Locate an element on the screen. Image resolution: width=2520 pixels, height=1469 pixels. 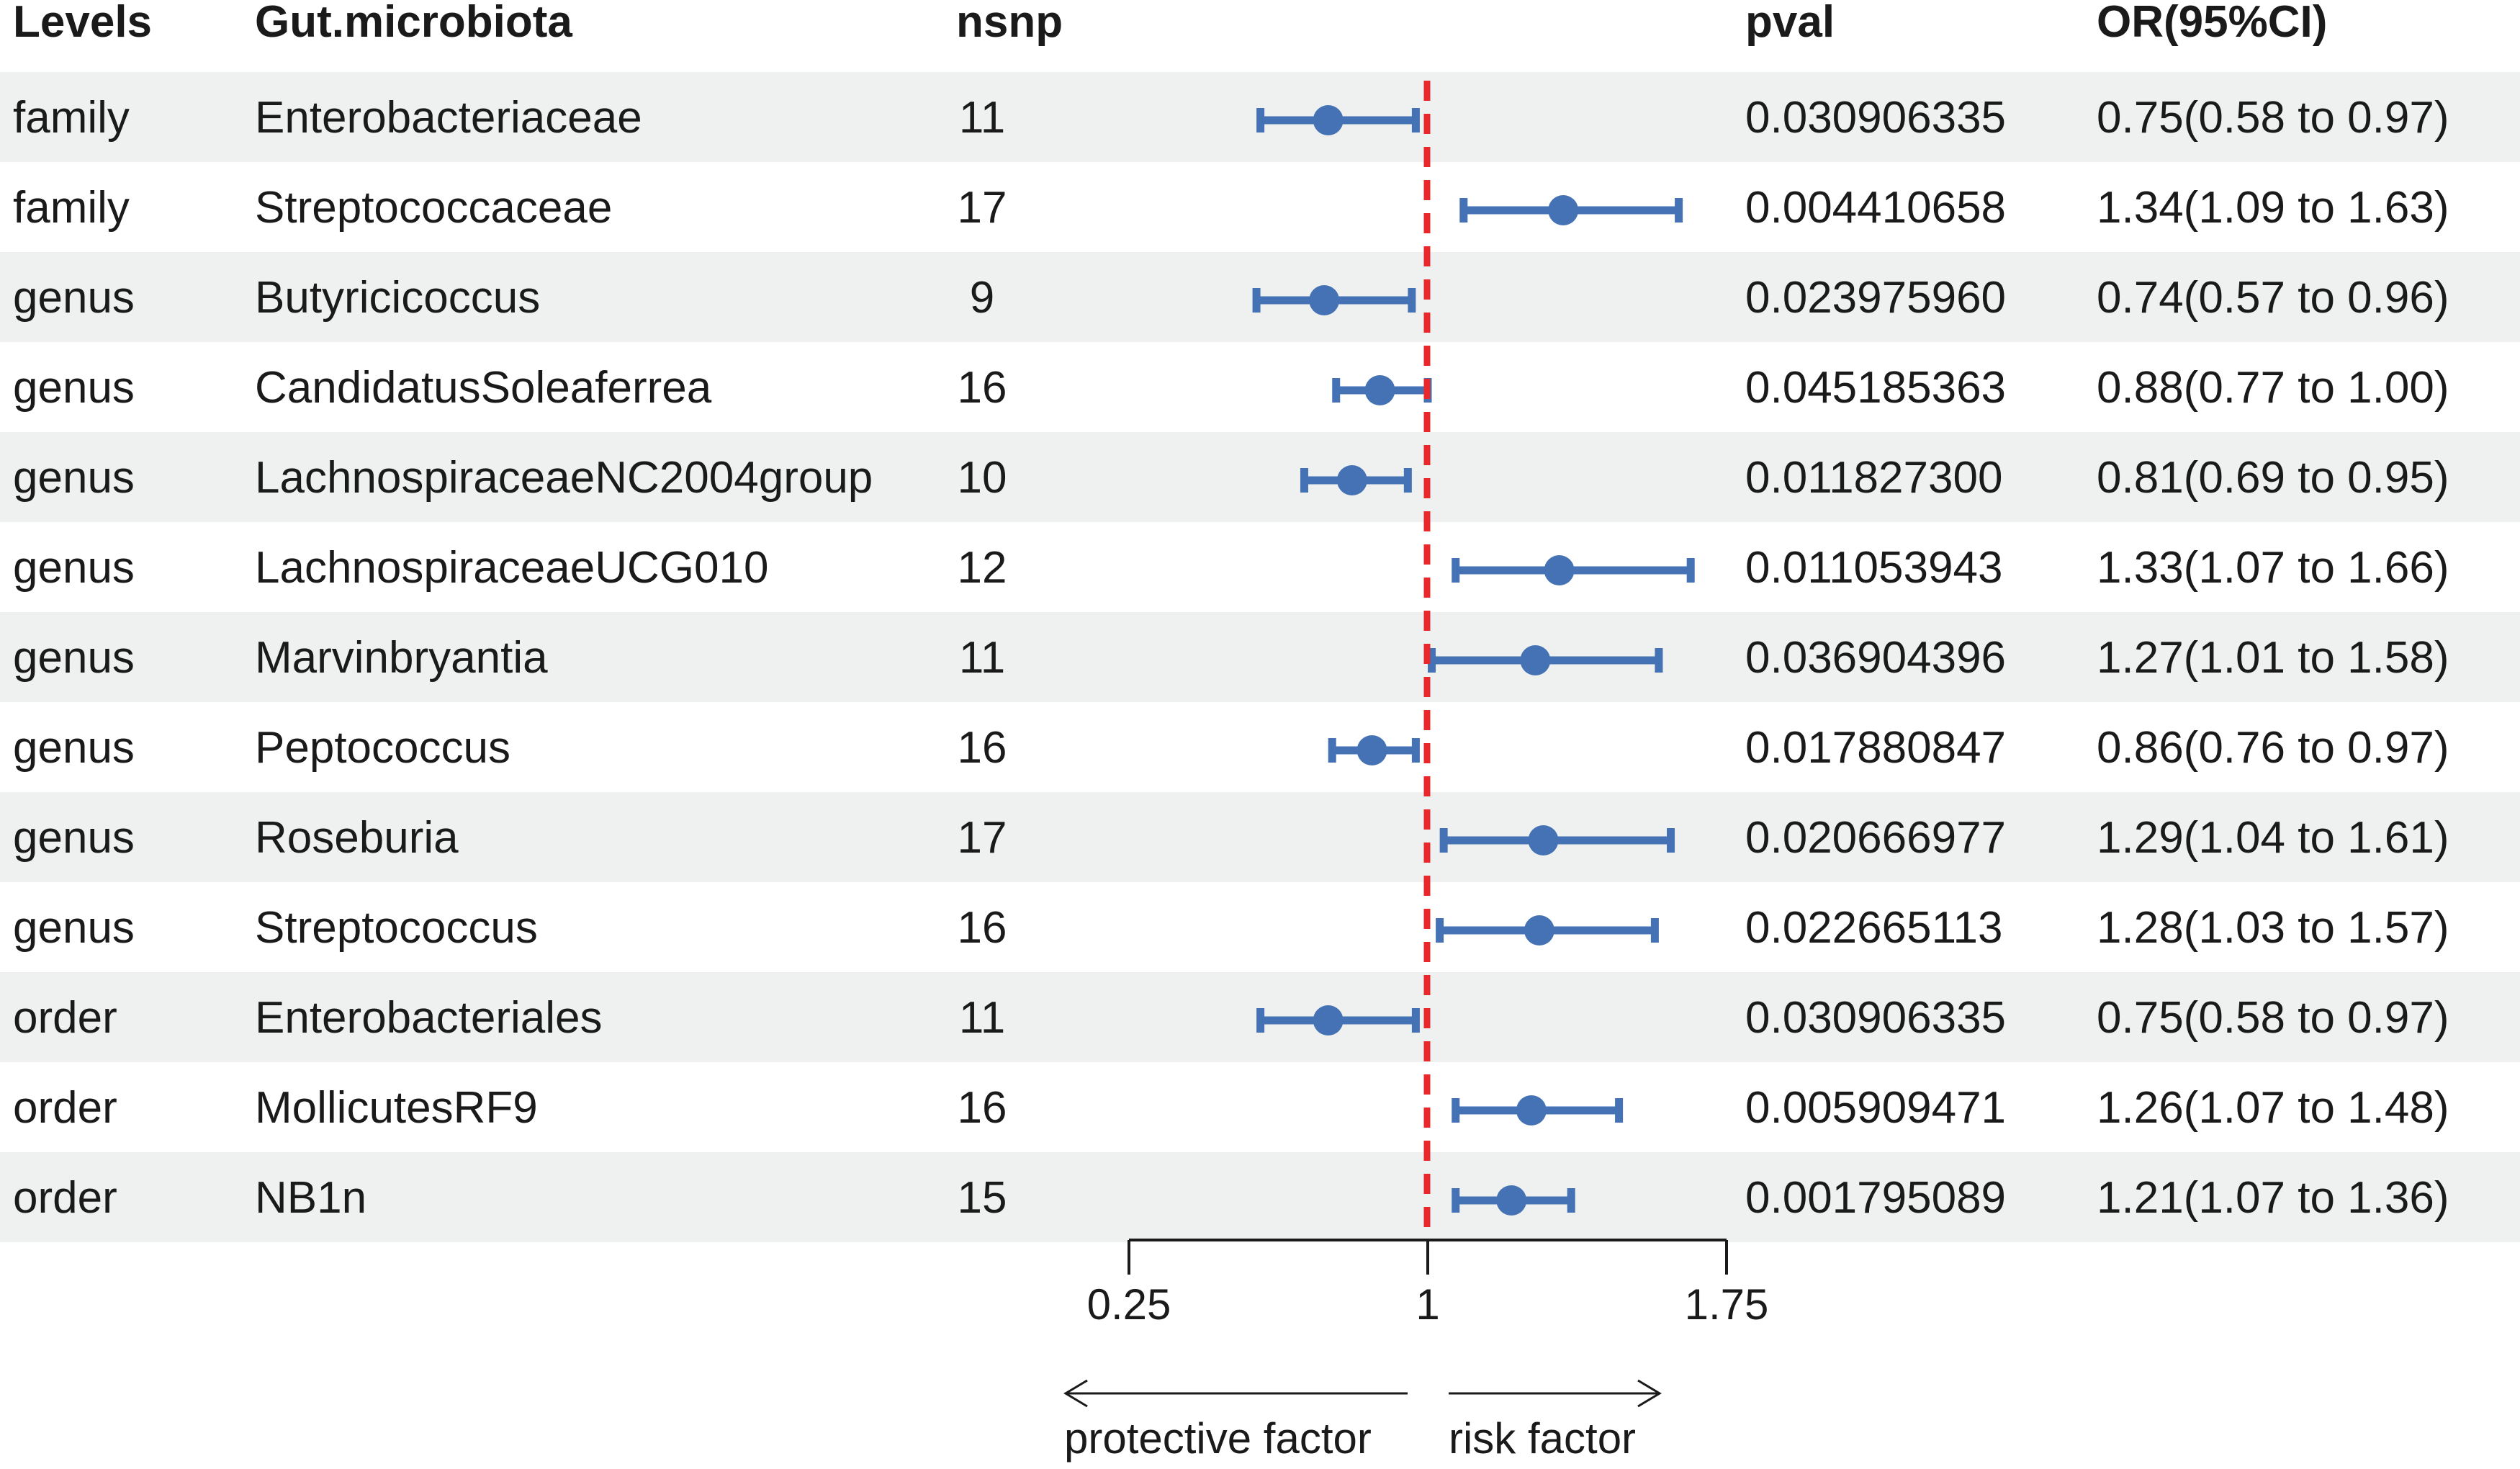
cell-taxon: Streptococcus is located at coordinates (396, 928).